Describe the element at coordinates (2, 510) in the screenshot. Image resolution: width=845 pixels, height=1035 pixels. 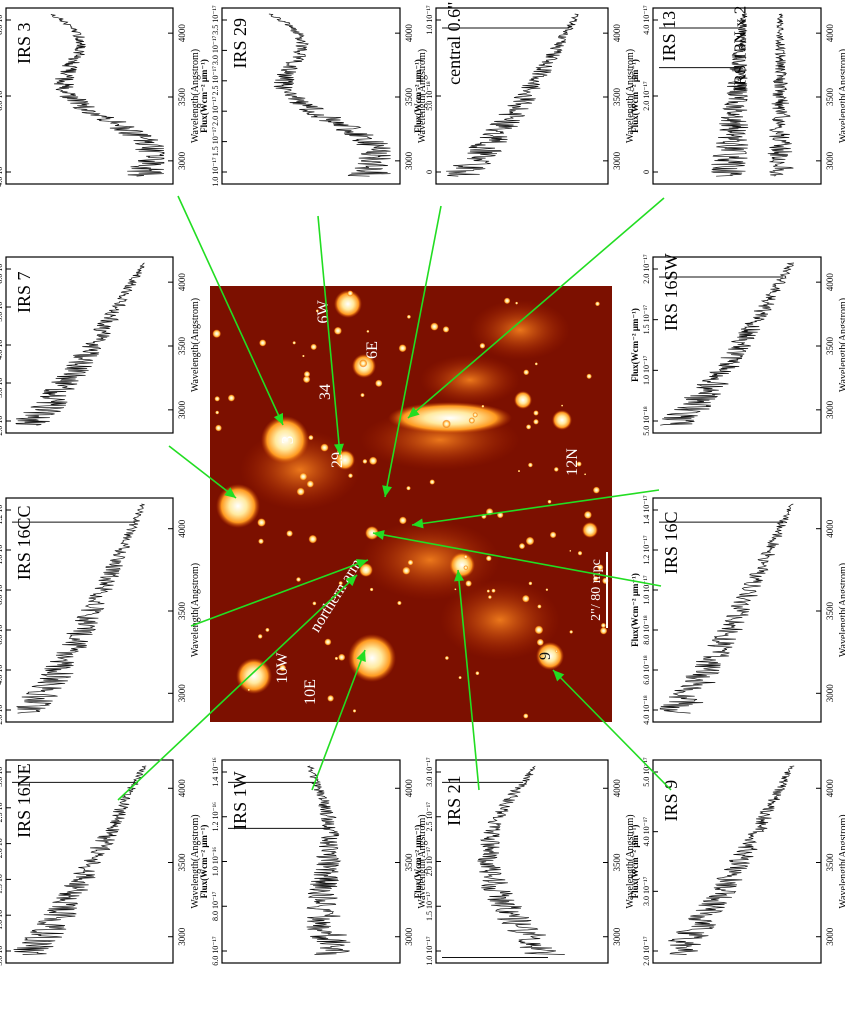
I see `y-tick-label: 1.2 10⁻¹⁷` at that location.